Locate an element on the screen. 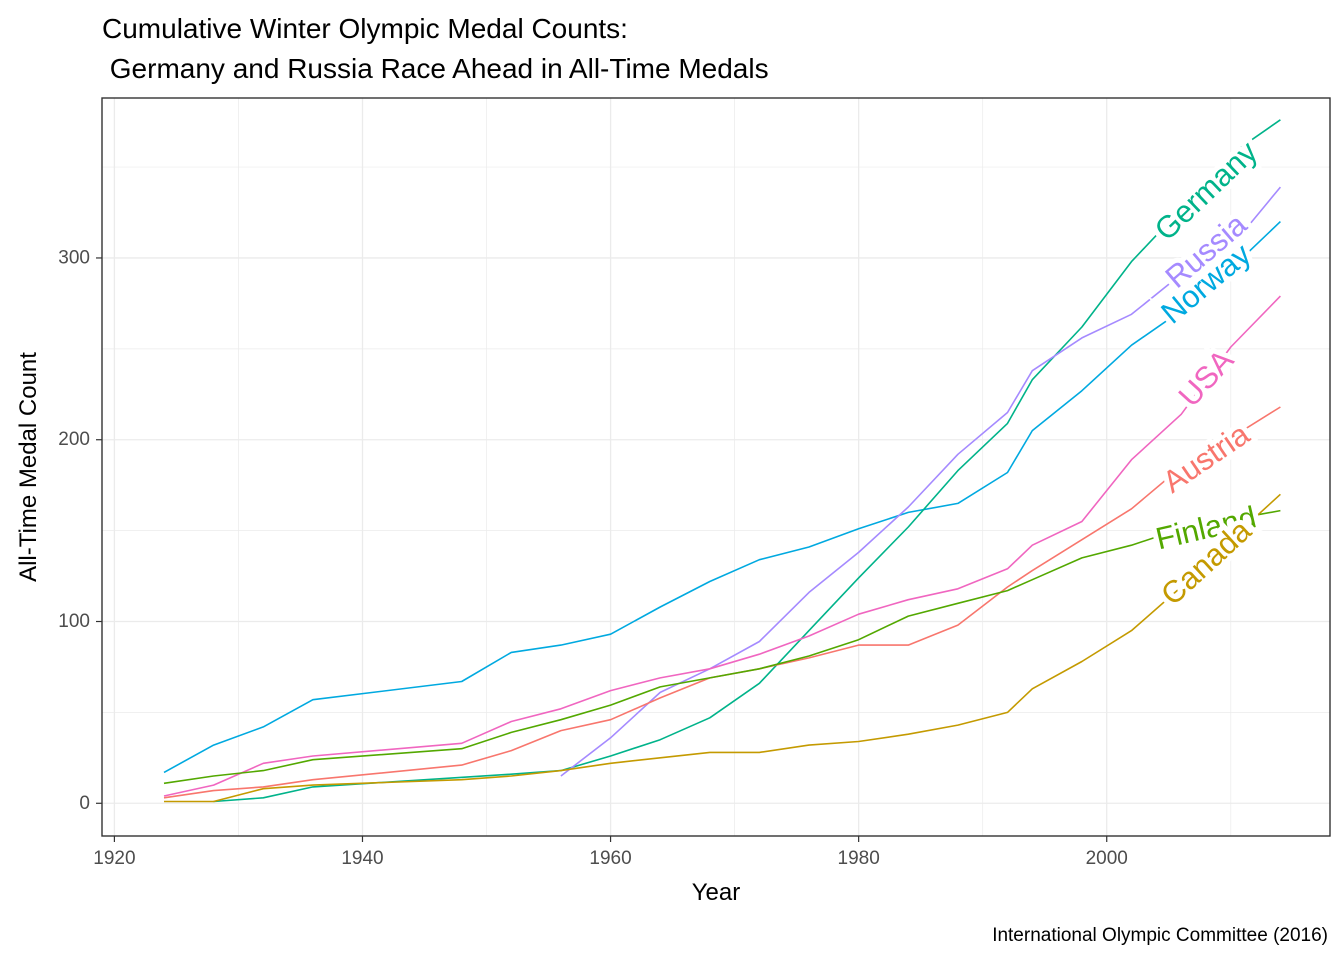 The image size is (1344, 960). series-label-usa: USA is located at coordinates (1206, 377).